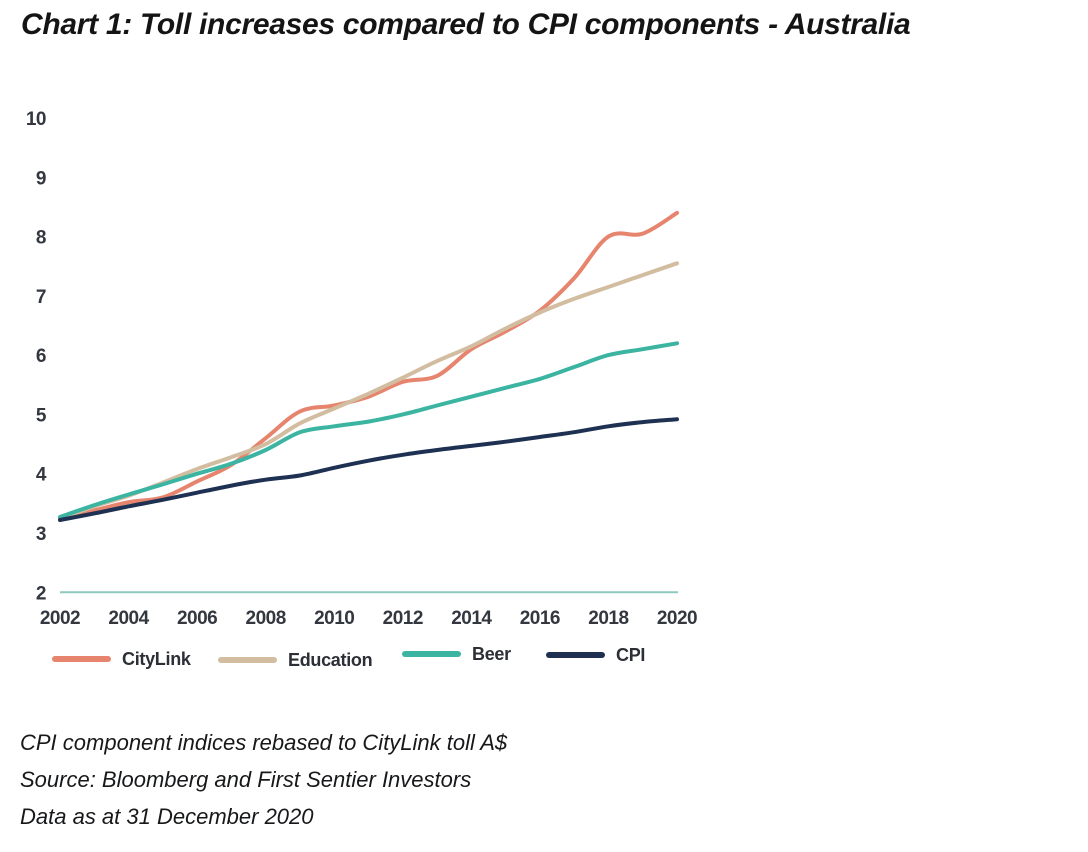 The image size is (1088, 852). I want to click on series-line-cpi, so click(368, 469).